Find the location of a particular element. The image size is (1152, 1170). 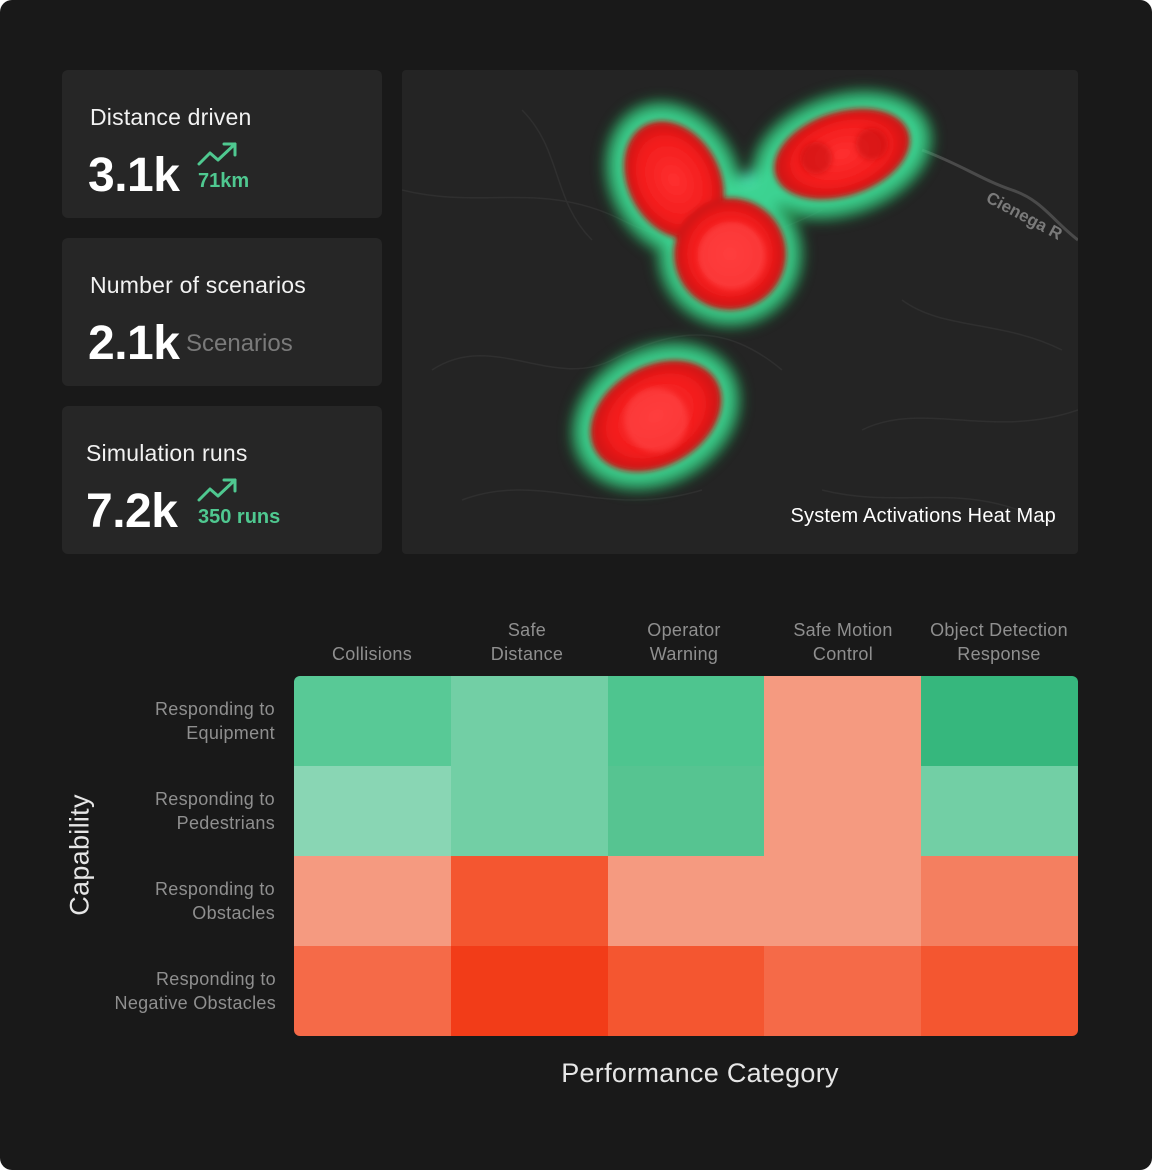

row-header-line: Equipment is located at coordinates (230, 733).